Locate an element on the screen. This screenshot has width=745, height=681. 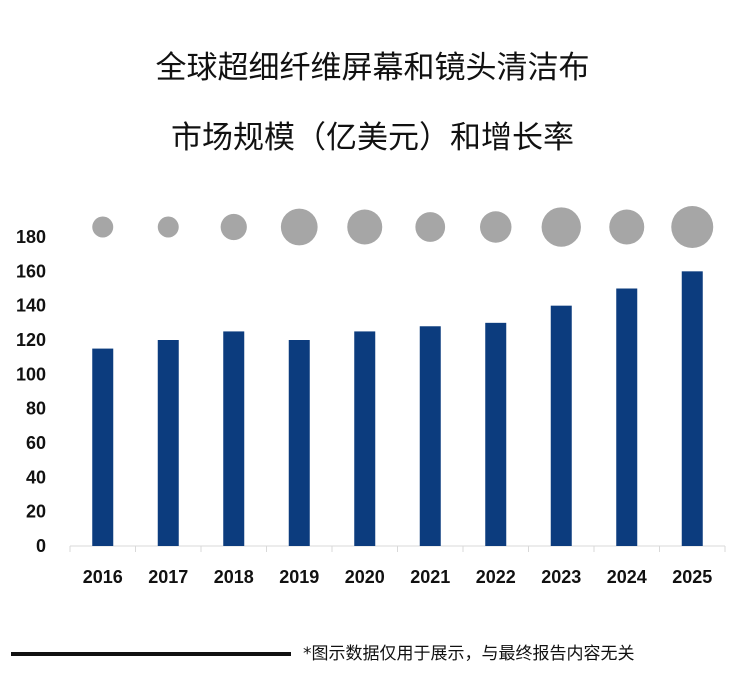
growth-circle-2018 is located at coordinates (233, 227).